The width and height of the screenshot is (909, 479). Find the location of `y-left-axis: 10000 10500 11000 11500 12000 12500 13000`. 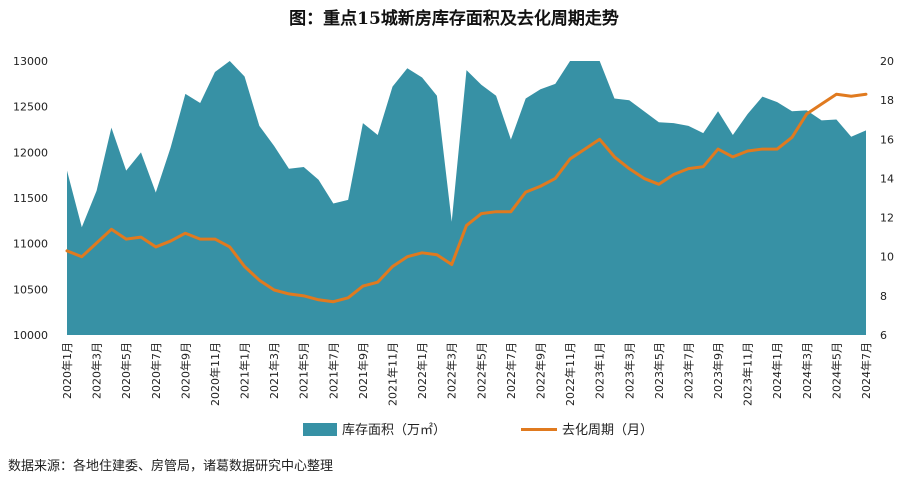

y-left-axis: 10000 10500 11000 11500 12000 12500 13000 is located at coordinates (30, 198).